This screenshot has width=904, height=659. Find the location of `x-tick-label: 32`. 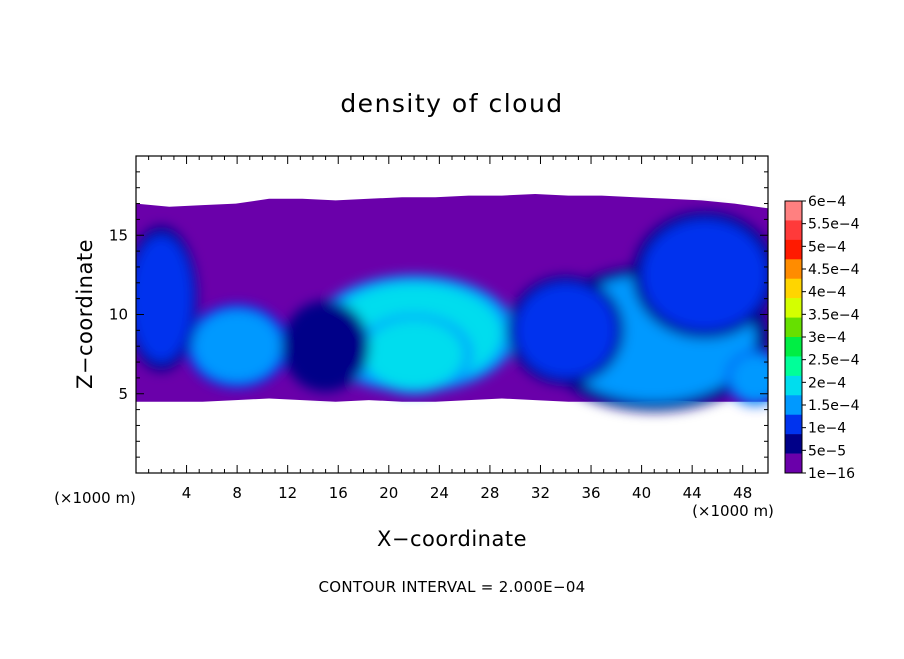

x-tick-label: 32 is located at coordinates (540, 493).